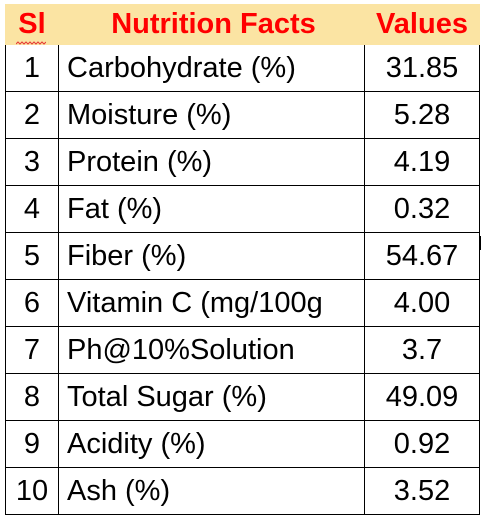  I want to click on header-sl-text-wrap: Sl, so click(31, 26).